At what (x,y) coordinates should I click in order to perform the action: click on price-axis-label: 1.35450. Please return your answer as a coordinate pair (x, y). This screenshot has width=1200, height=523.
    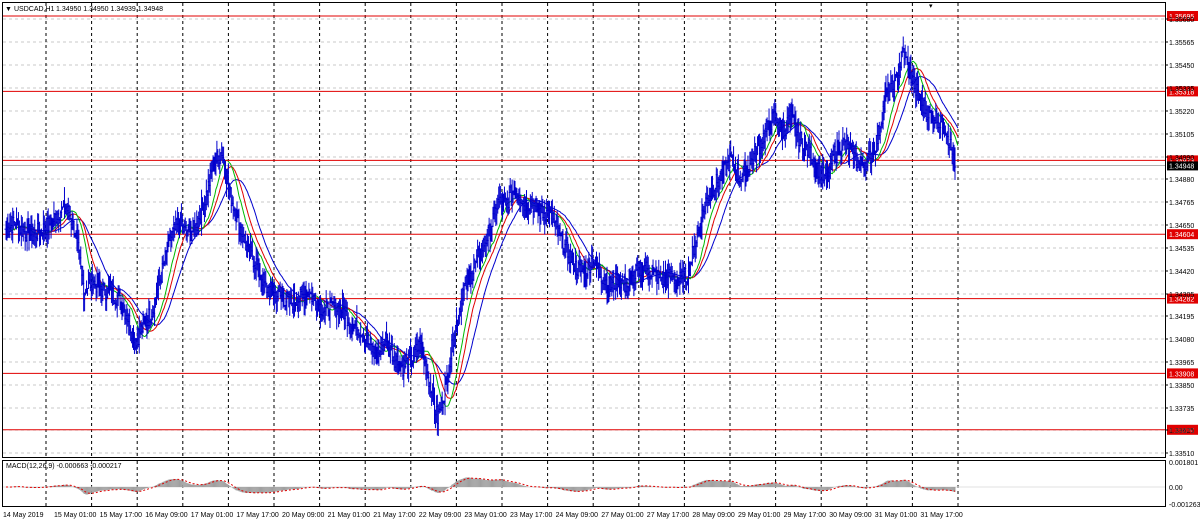
    Looking at the image, I should click on (1181, 66).